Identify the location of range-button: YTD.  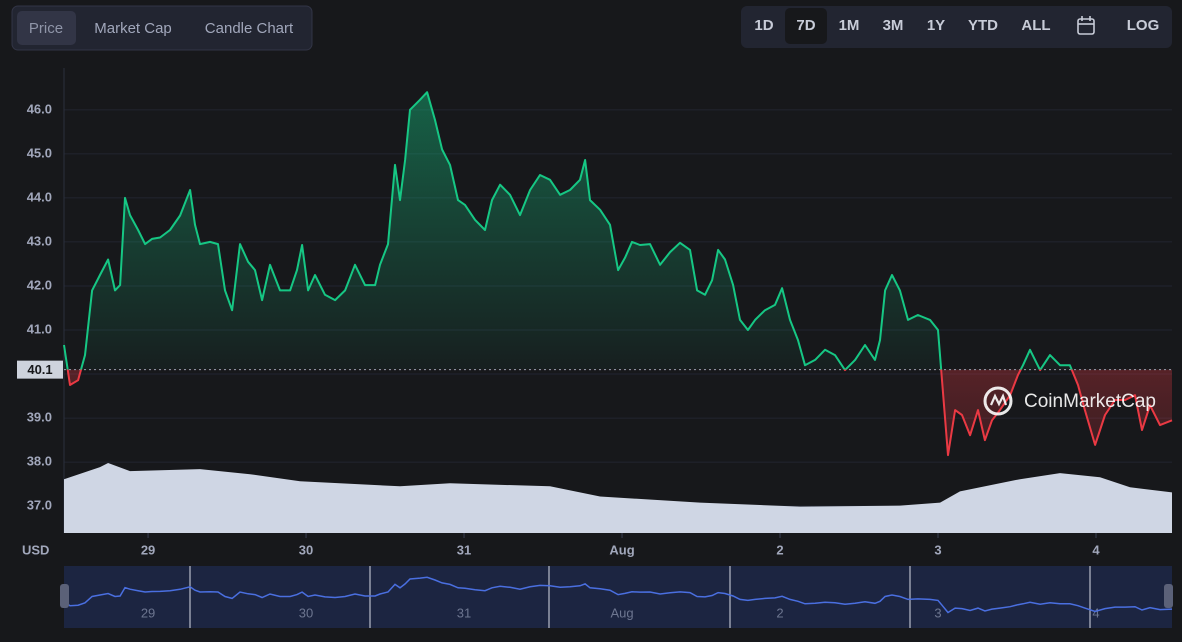
(983, 25).